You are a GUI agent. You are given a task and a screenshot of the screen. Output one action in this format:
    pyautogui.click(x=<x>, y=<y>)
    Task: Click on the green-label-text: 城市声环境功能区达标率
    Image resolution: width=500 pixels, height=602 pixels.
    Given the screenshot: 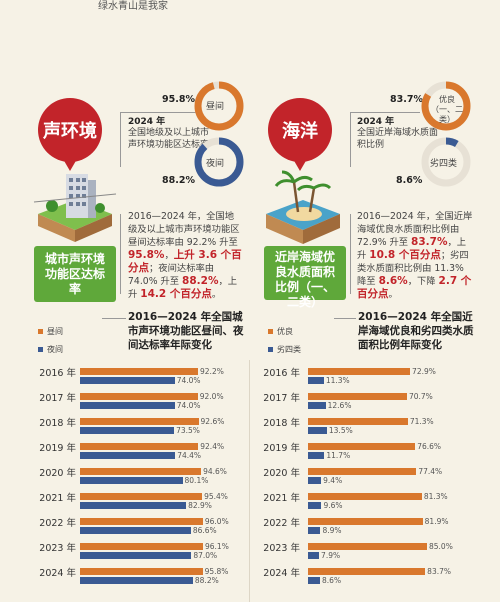 What is the action you would take?
    pyautogui.click(x=74, y=274)
    